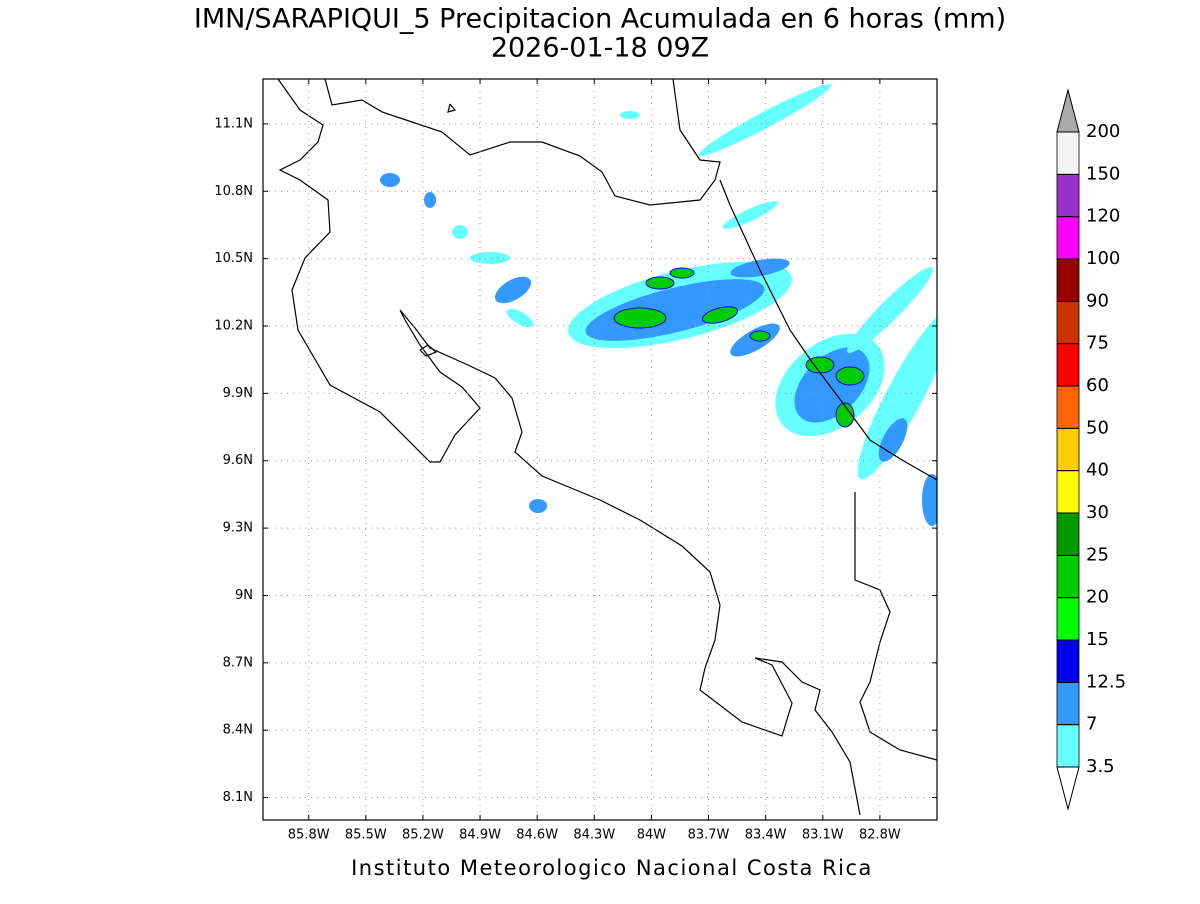  I want to click on colorbar-label: 7, so click(1091, 724).